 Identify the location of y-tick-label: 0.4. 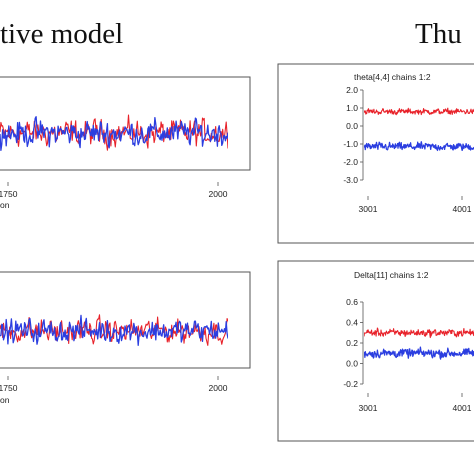
(352, 323).